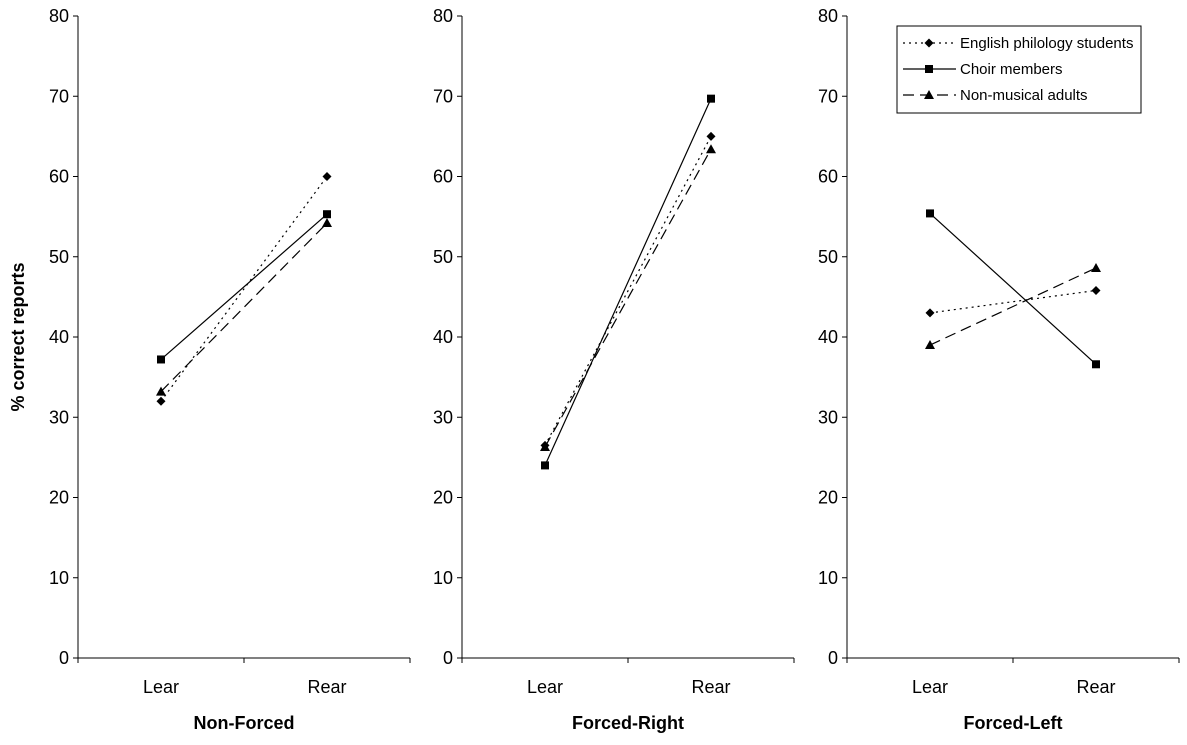  Describe the element at coordinates (1024, 95) in the screenshot. I see `legend-label: Non-musical adults` at that location.